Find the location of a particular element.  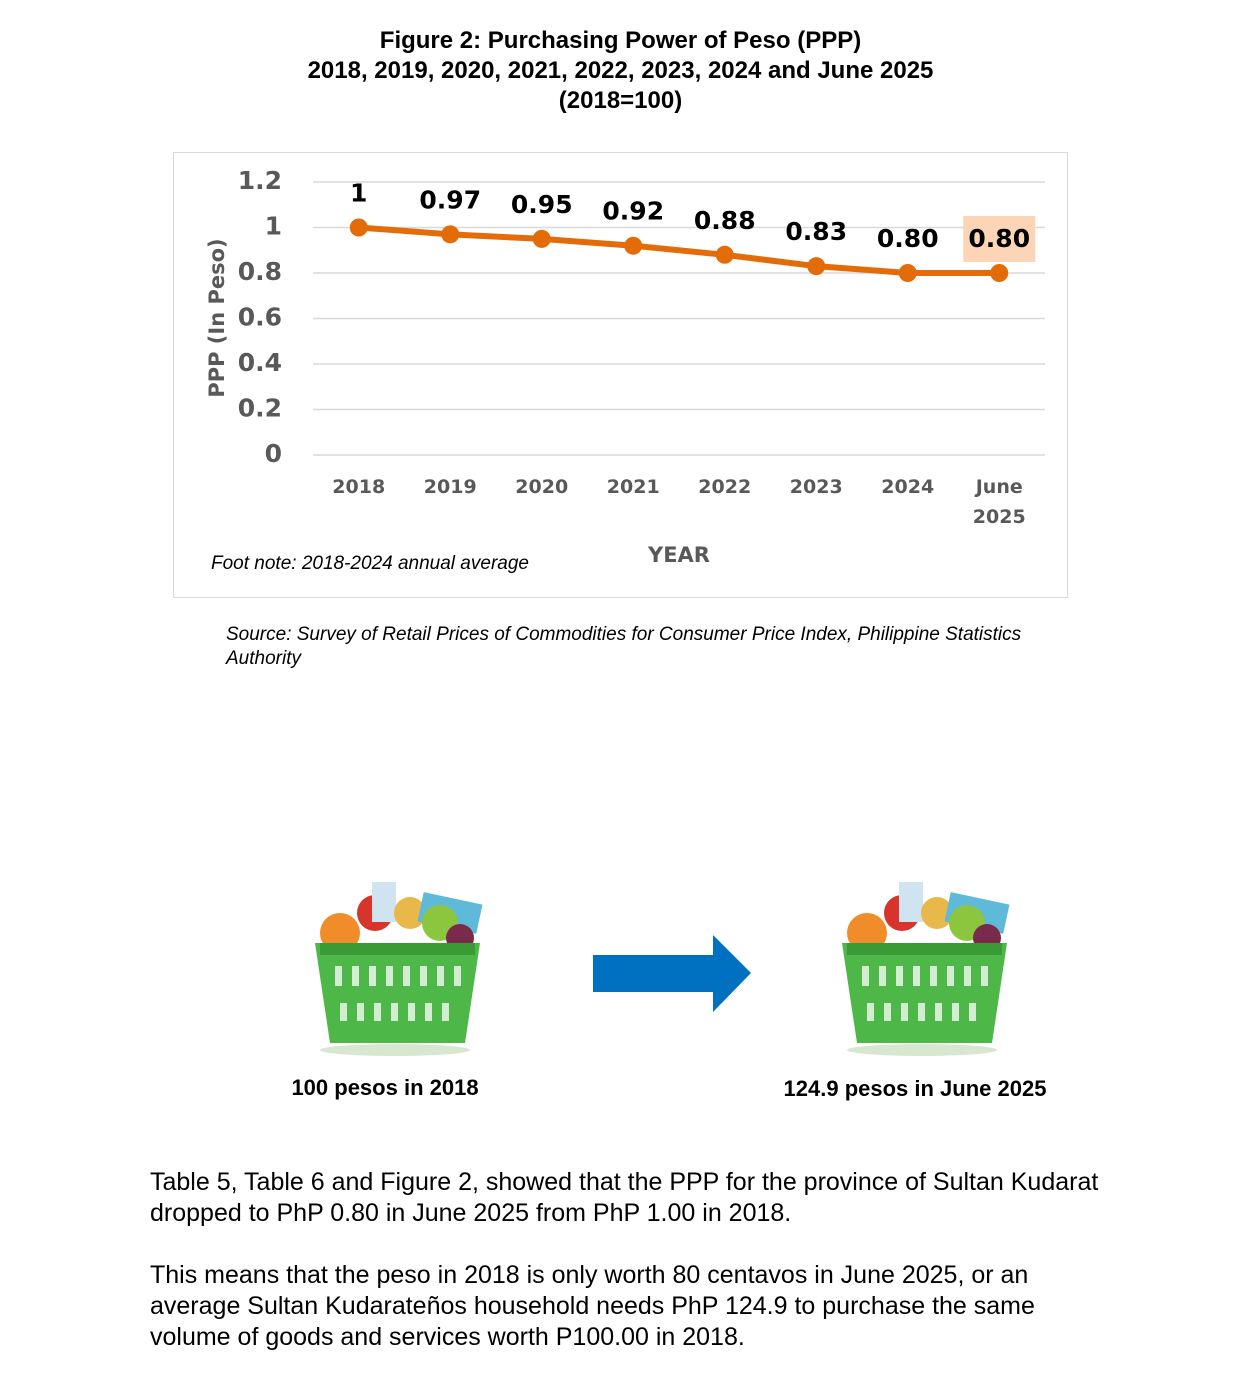

line is located at coordinates (679, 250).